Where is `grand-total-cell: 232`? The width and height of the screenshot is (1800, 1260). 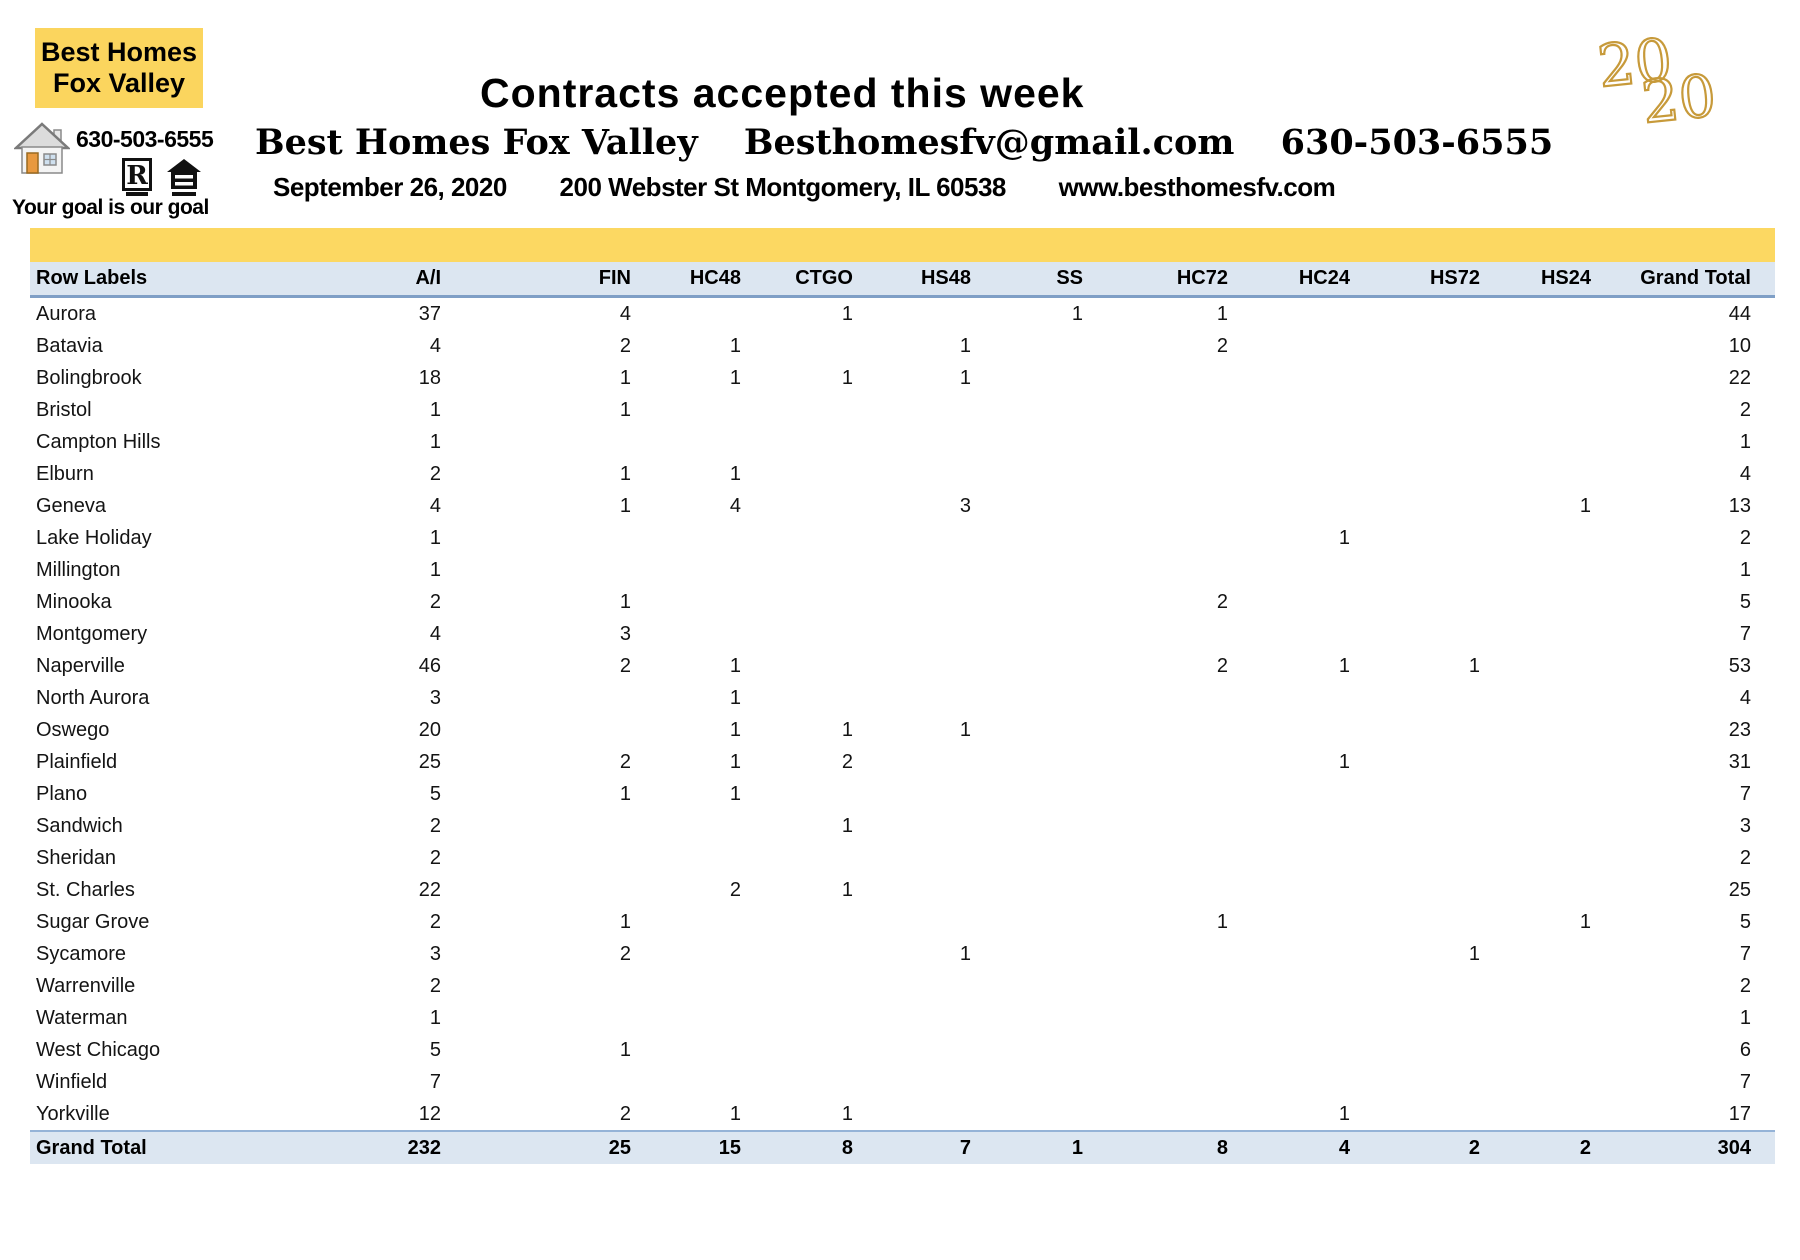 grand-total-cell: 232 is located at coordinates (390, 1147).